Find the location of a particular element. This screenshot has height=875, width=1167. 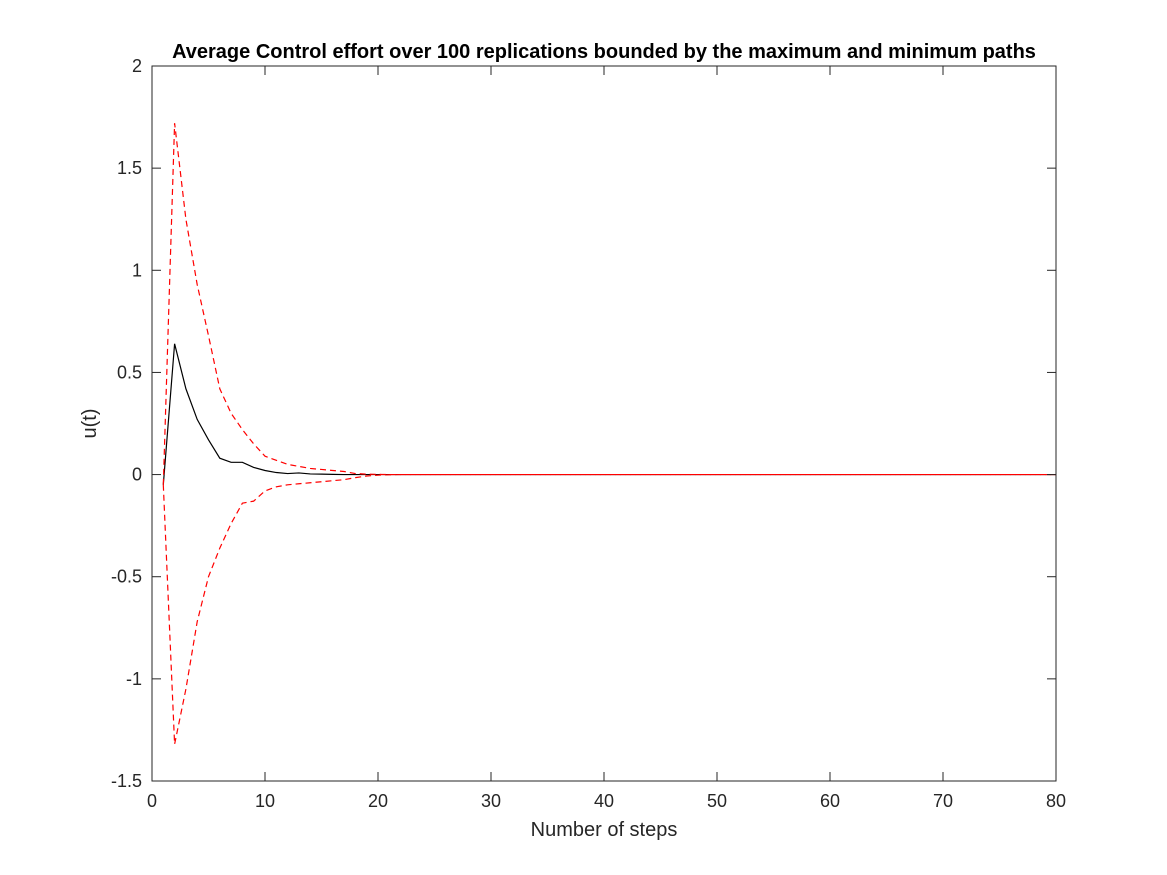

x-tick-label: 40 is located at coordinates (604, 801).